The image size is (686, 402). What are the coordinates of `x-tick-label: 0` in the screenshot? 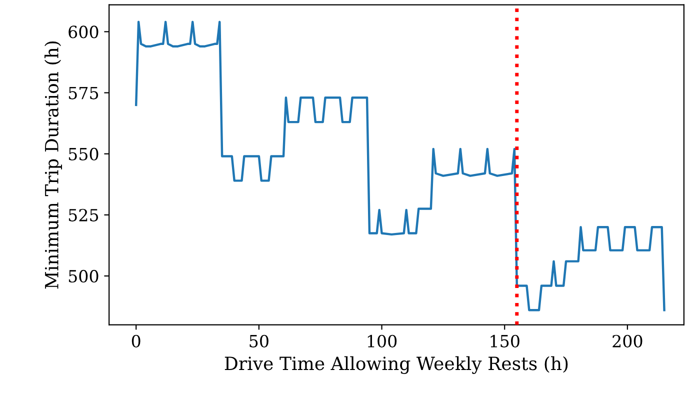 It's located at (136, 341).